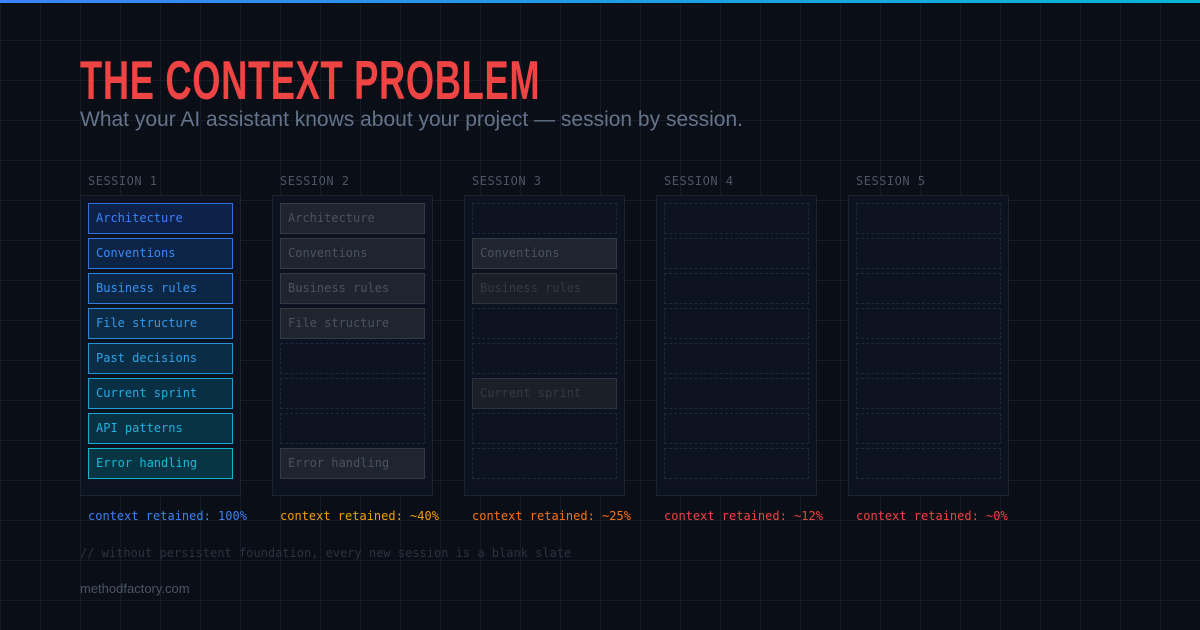  Describe the element at coordinates (551, 516) in the screenshot. I see `context-retained: context retained: ~25%` at that location.